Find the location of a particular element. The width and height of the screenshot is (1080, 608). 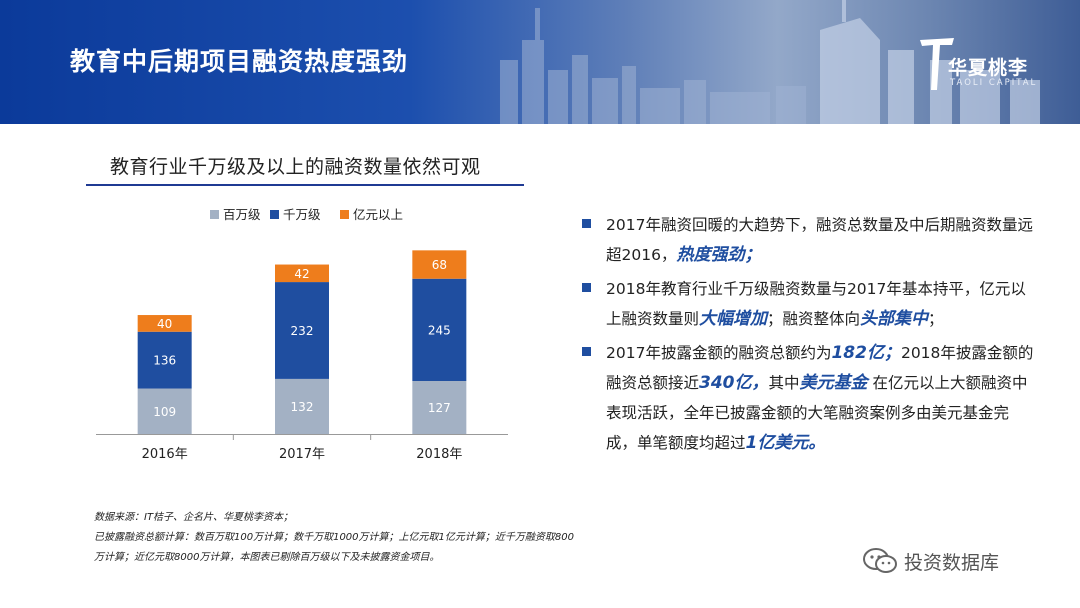

bullet-segment: 2018年教育行业千万级融资数量与2017年基本持平，亿元以上融资数量则 is located at coordinates (816, 304).